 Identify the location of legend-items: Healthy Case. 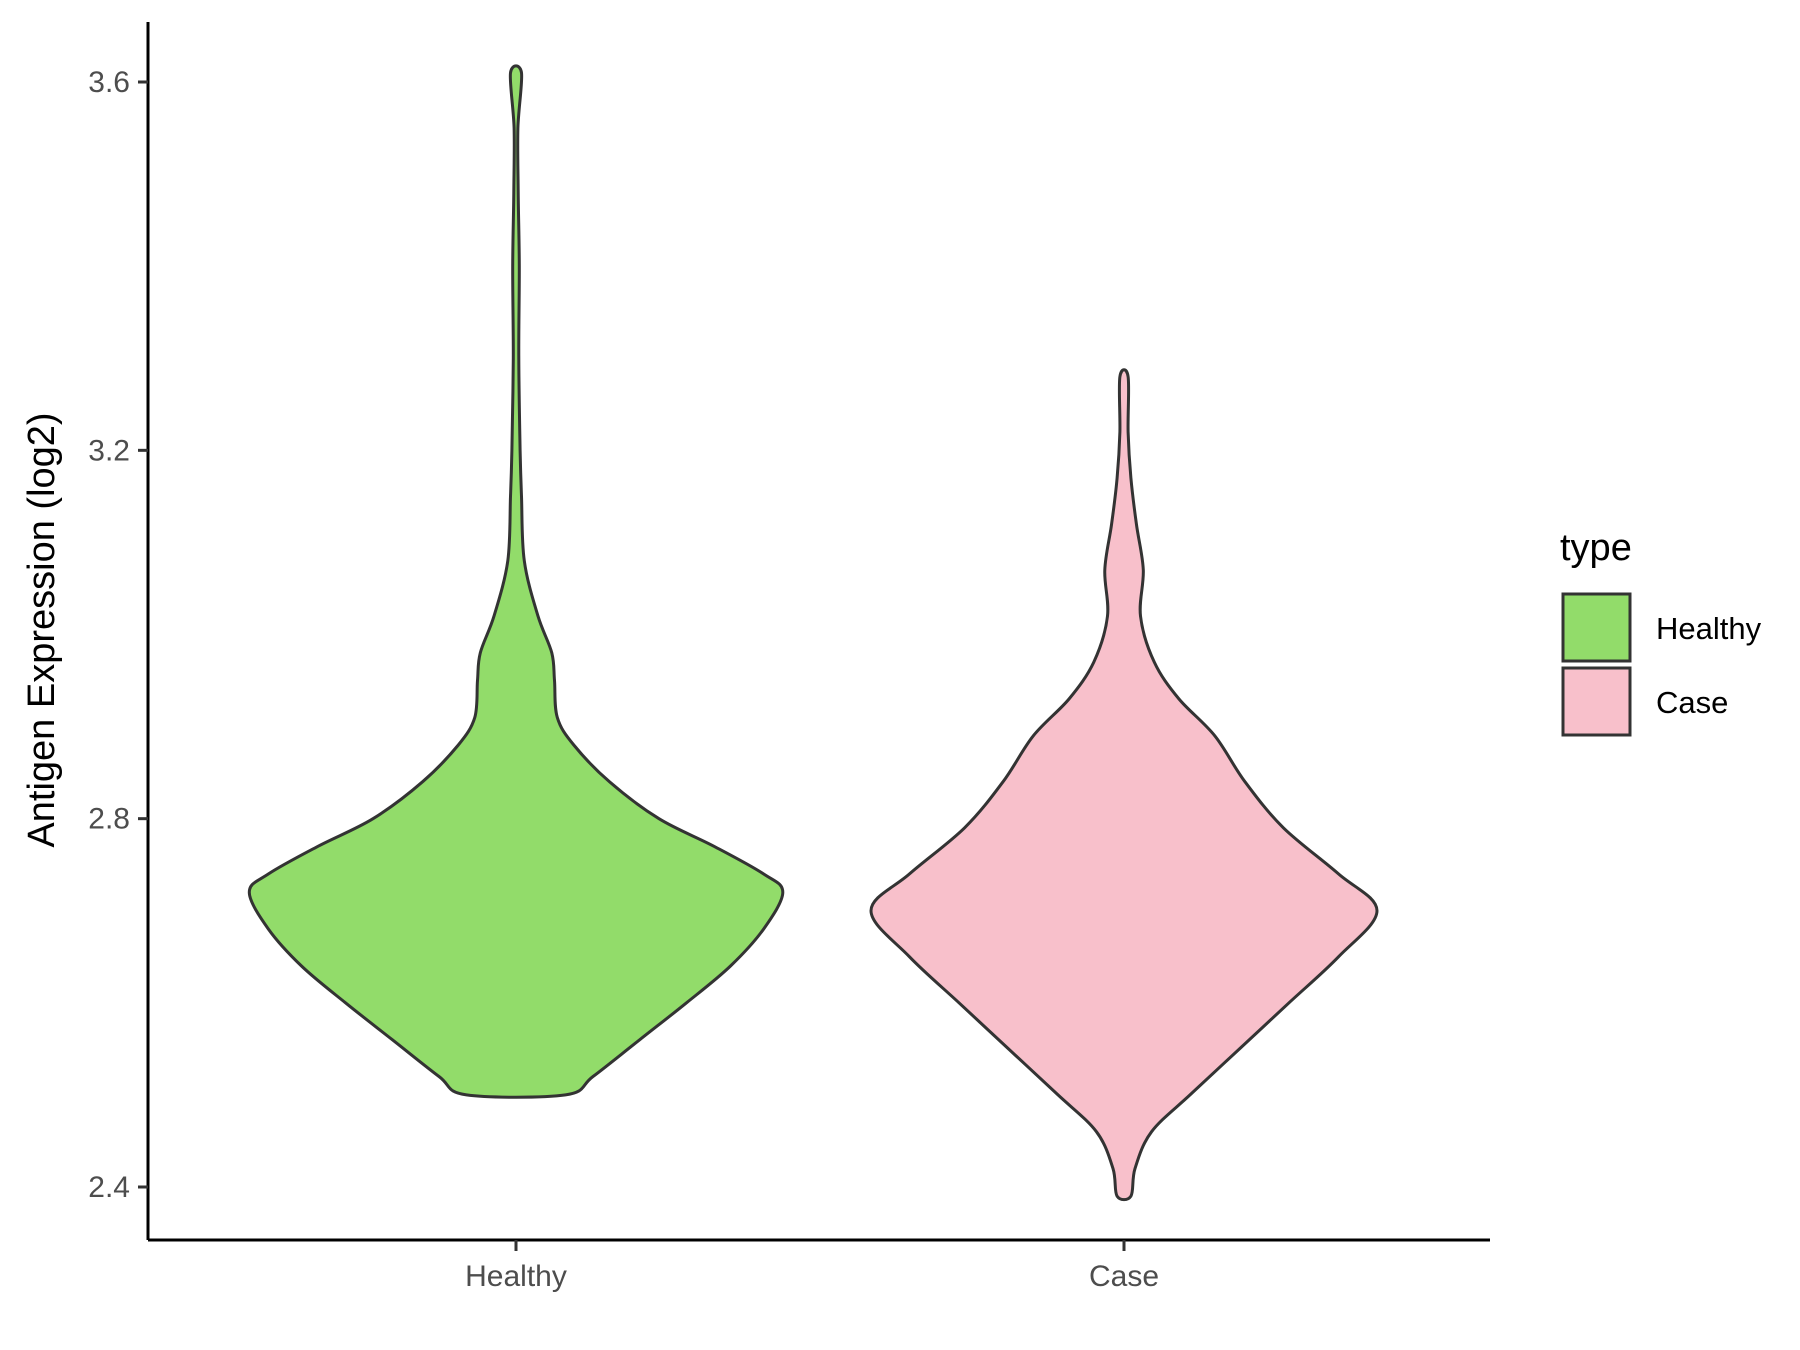
(1661, 664).